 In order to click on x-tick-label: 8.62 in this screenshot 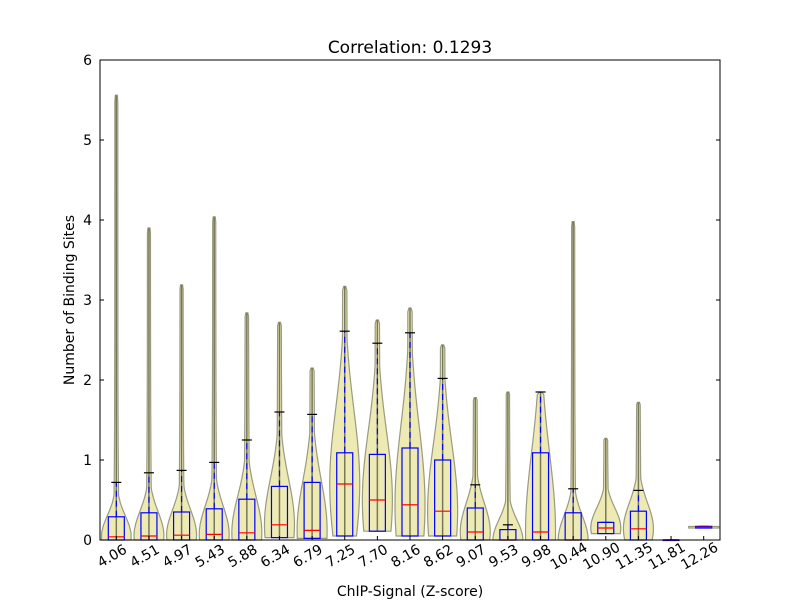, I will do `click(438, 556)`.